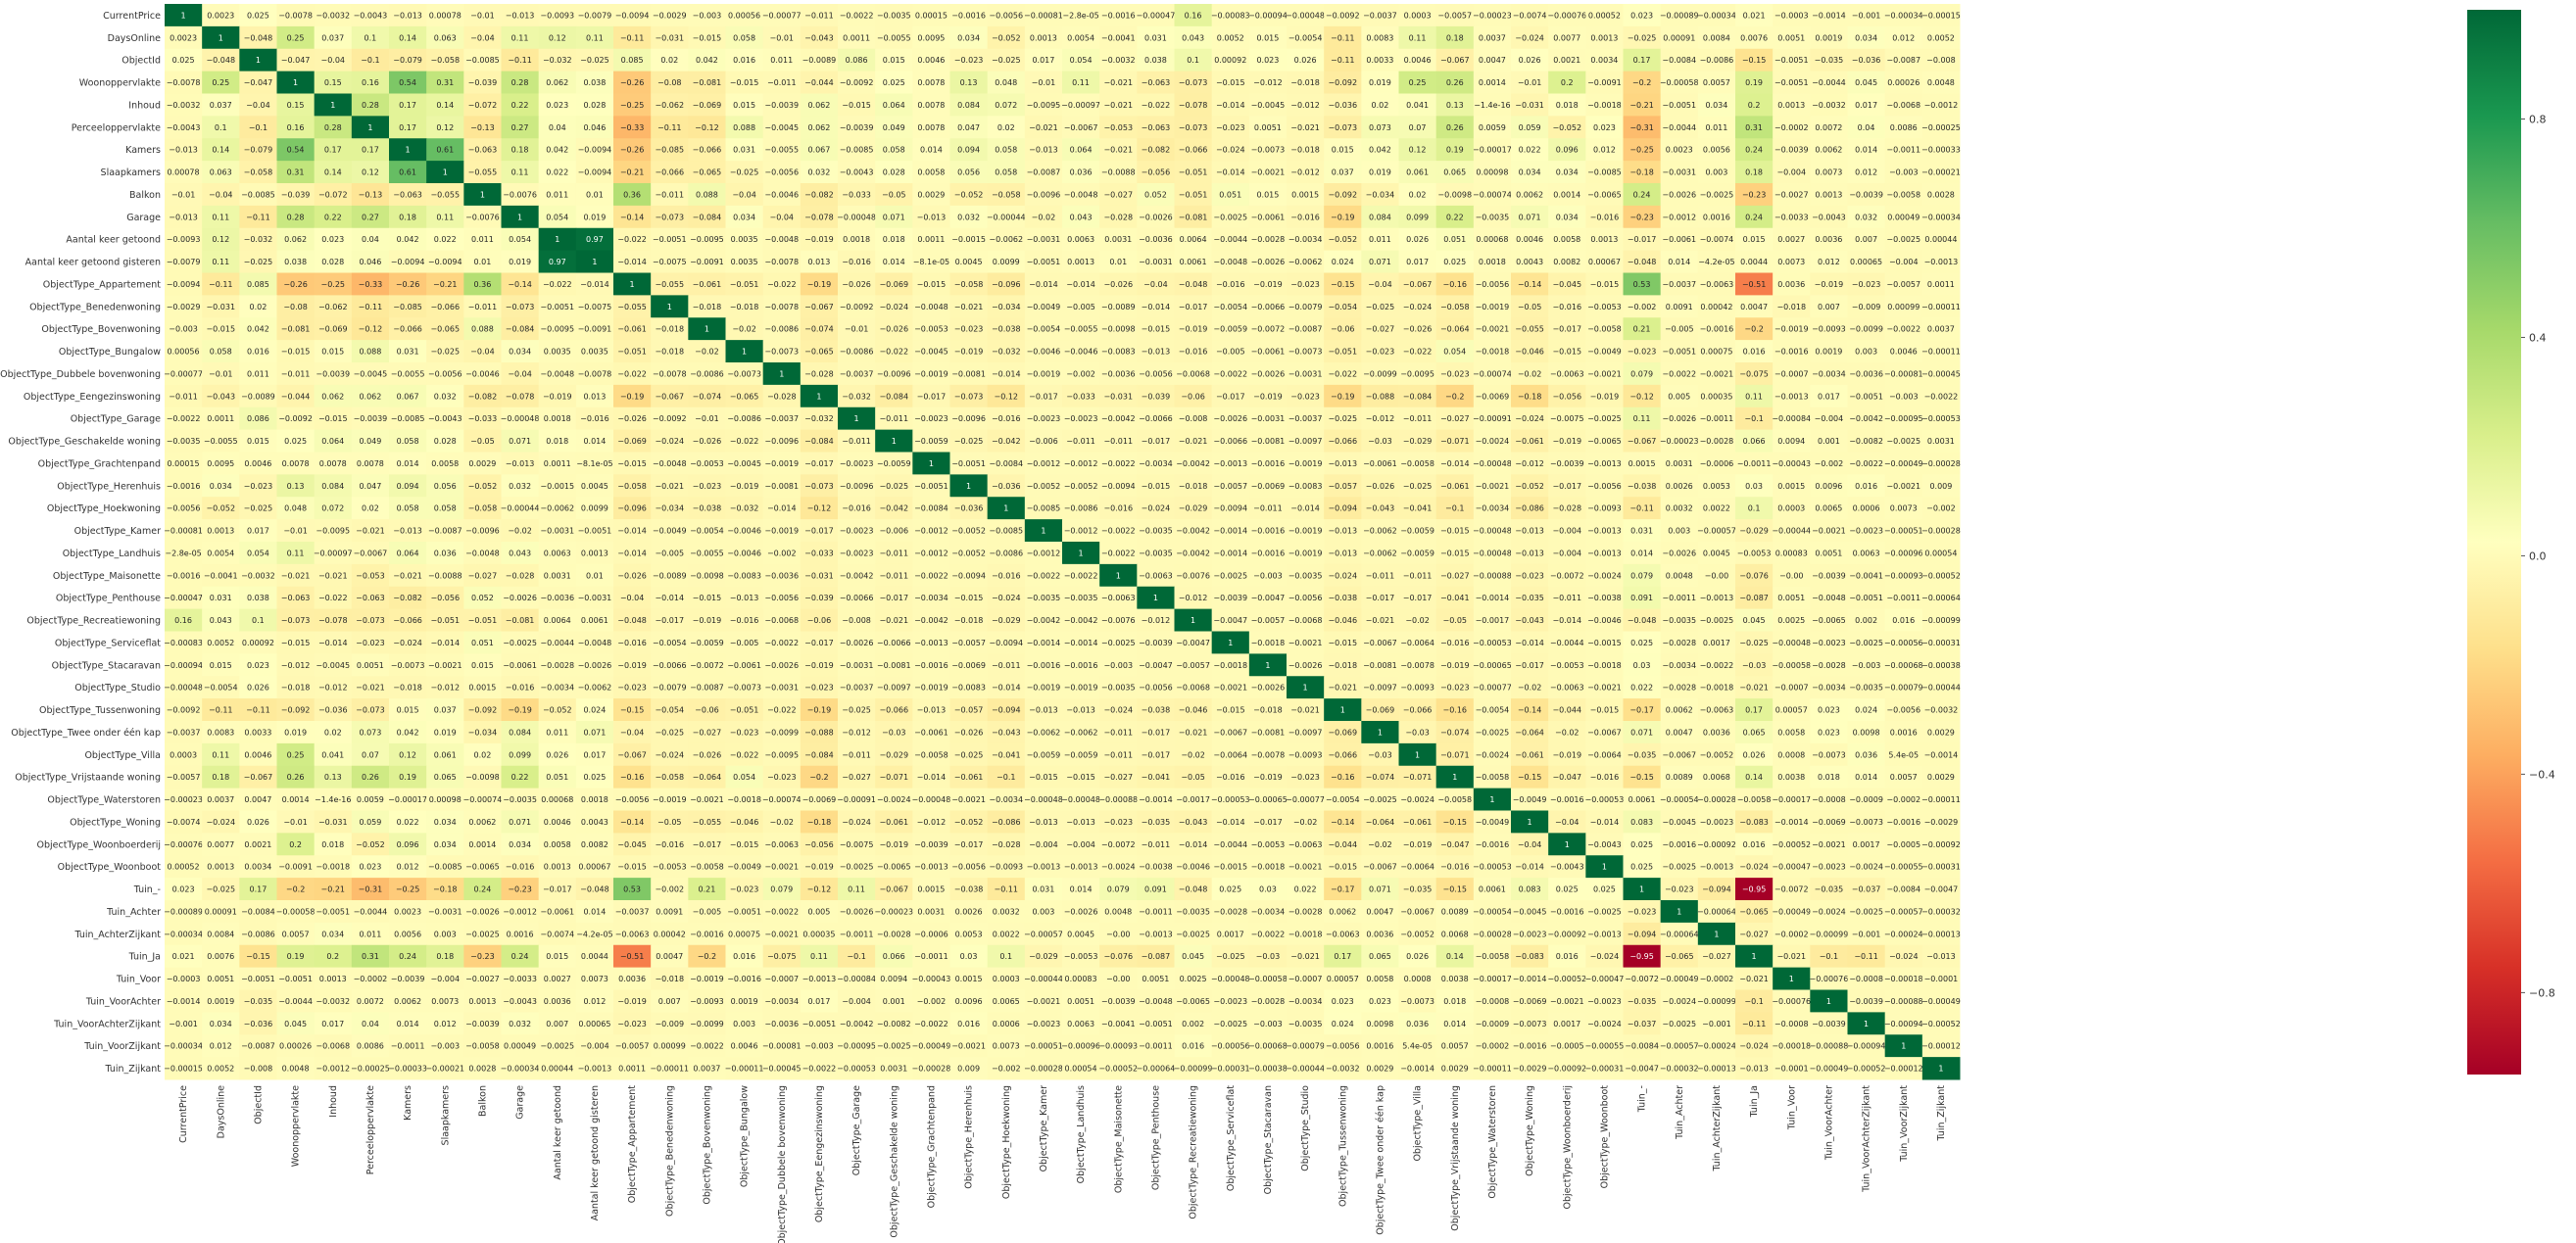 The height and width of the screenshot is (1243, 2576). What do you see at coordinates (1342, 127) in the screenshot?
I see `cell-value-label: −0.073` at bounding box center [1342, 127].